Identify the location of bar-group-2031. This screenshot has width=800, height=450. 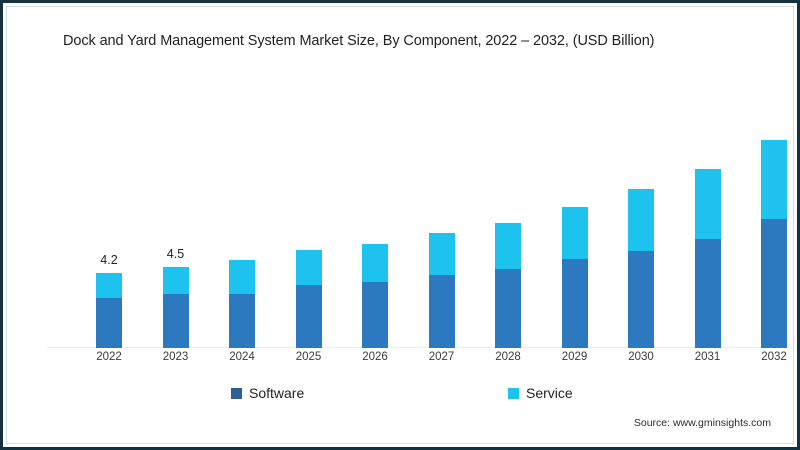
(707, 258).